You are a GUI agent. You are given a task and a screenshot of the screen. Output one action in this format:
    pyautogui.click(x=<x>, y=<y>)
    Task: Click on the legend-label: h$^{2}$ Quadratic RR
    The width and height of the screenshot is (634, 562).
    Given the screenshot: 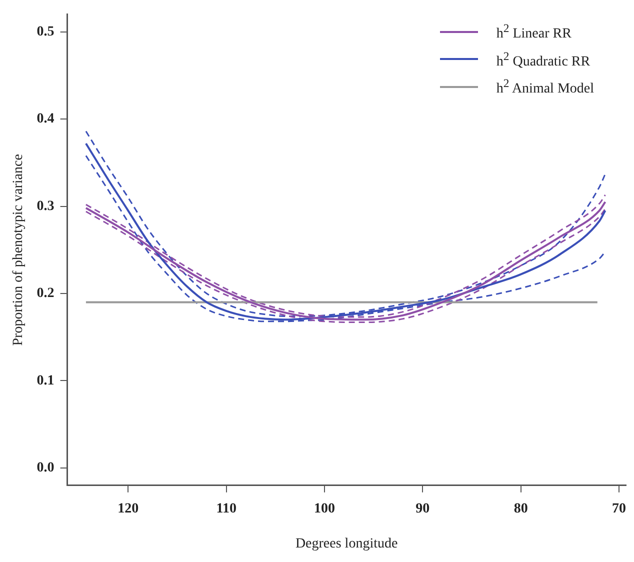 What is the action you would take?
    pyautogui.click(x=543, y=60)
    